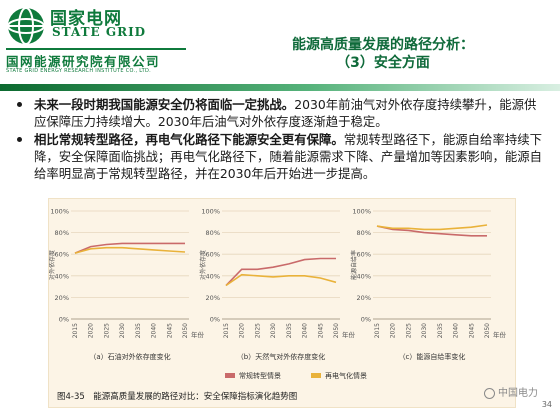 Image resolution: width=560 pixels, height=420 pixels. I want to click on state-grid-logo-icon, so click(26, 26).